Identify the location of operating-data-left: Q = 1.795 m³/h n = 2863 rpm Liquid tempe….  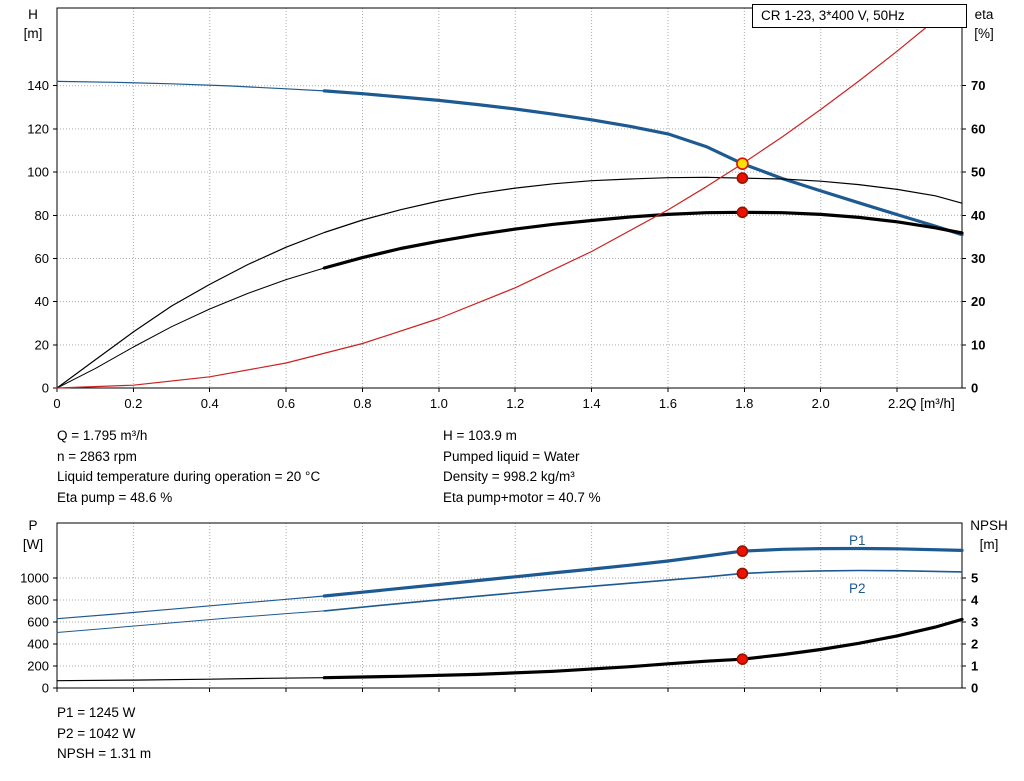
(188, 467).